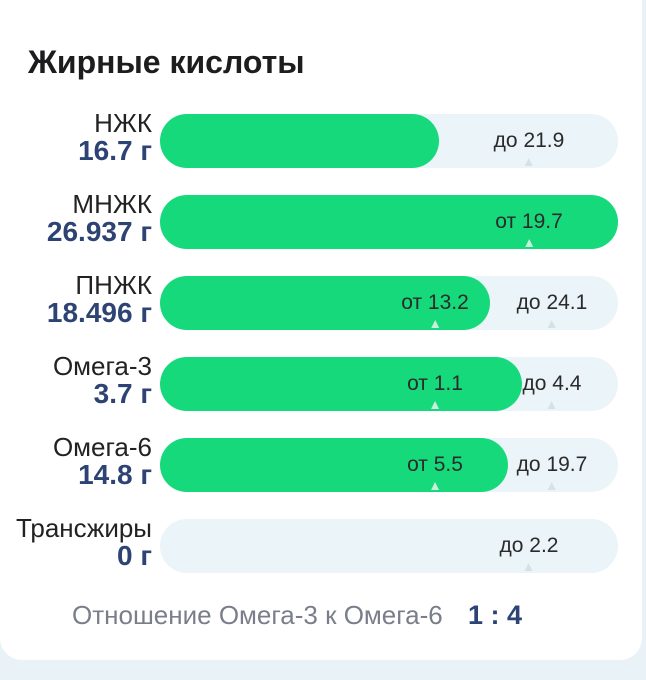  I want to click on nutrient-row: ПНЖК 18.496 г от 13.2 до 24.1, so click(321, 308).